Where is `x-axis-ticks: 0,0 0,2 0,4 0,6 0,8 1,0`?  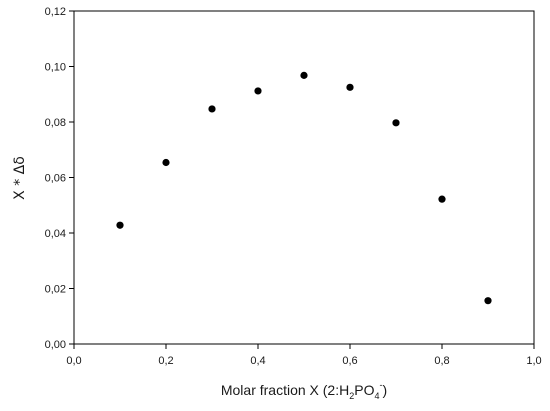 x-axis-ticks: 0,0 0,2 0,4 0,6 0,8 1,0 is located at coordinates (304, 355).